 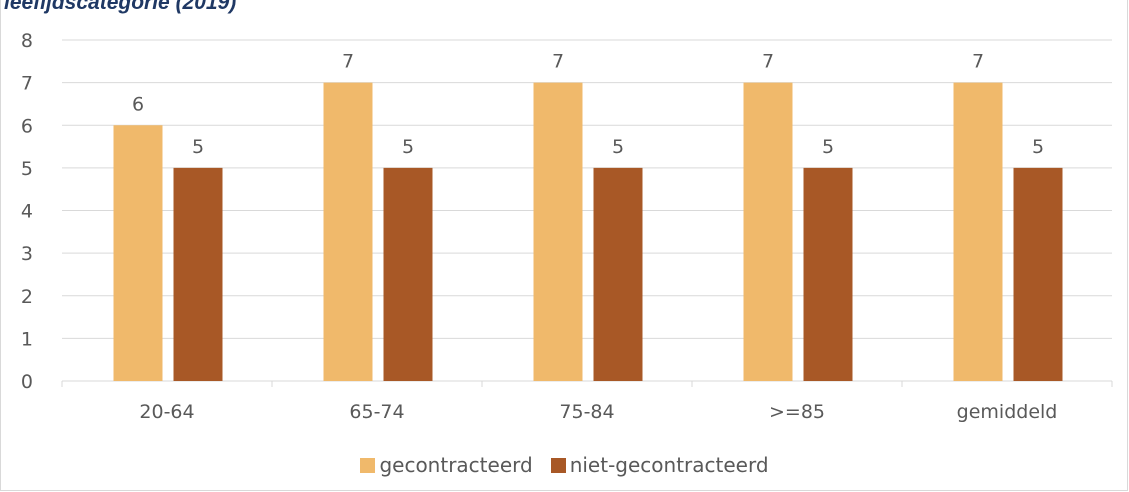 What do you see at coordinates (768, 231) in the screenshot?
I see `bar-gecontracteerd->=85` at bounding box center [768, 231].